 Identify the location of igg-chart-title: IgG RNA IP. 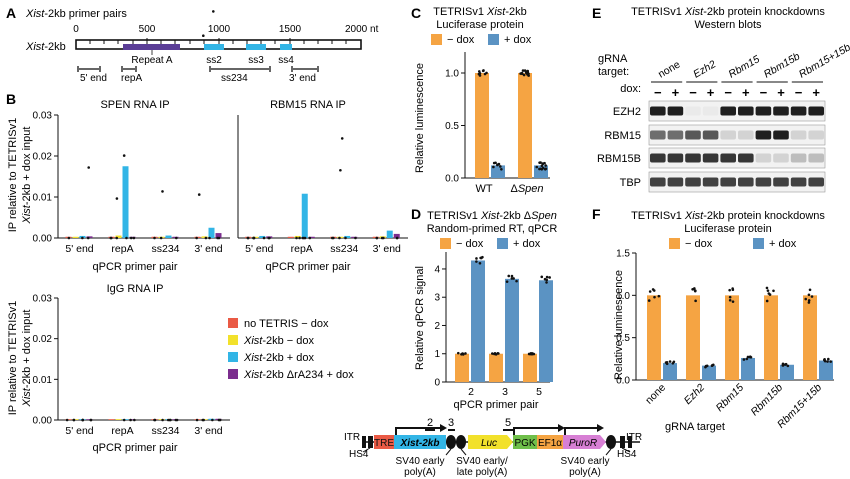
(135, 289).